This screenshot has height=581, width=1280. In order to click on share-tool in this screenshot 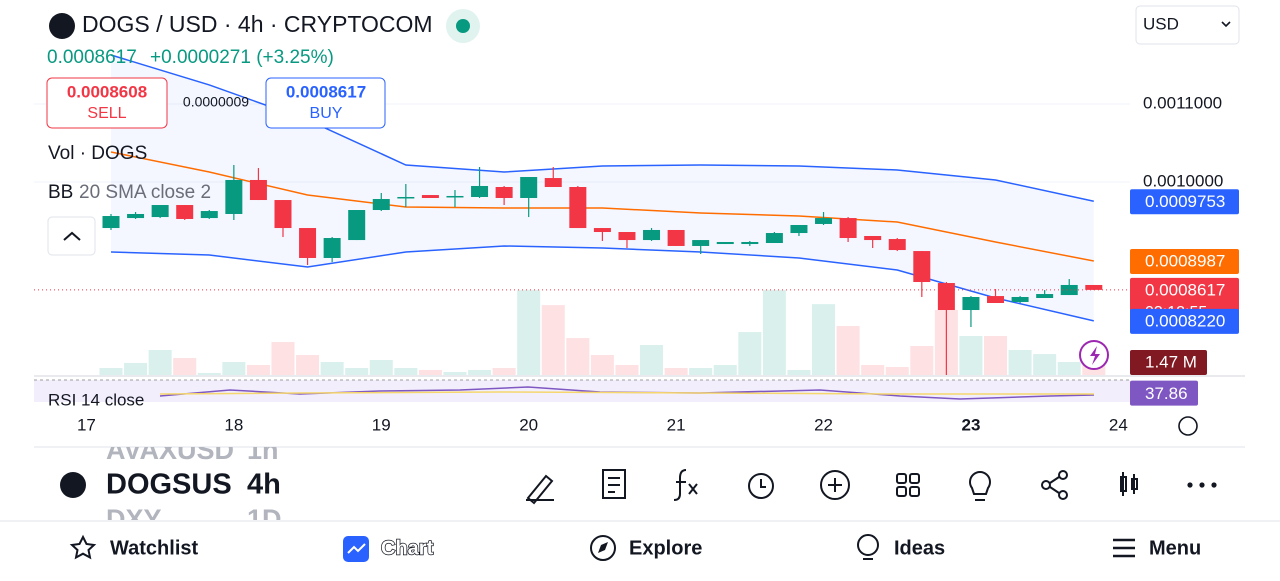, I will do `click(1046, 485)`.